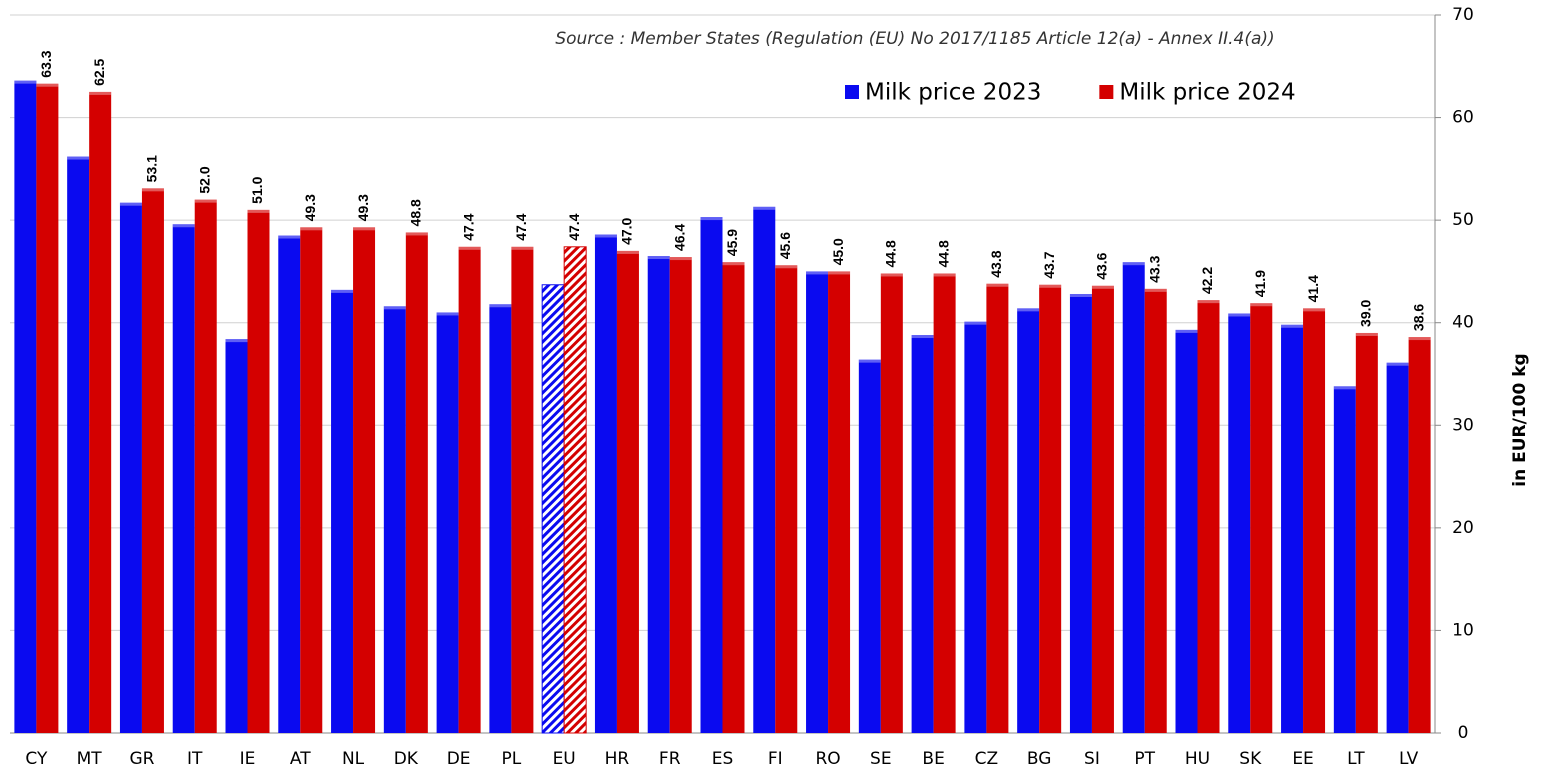 This screenshot has height=771, width=1541. What do you see at coordinates (785, 245) in the screenshot?
I see `data-label: 45.6` at bounding box center [785, 245].